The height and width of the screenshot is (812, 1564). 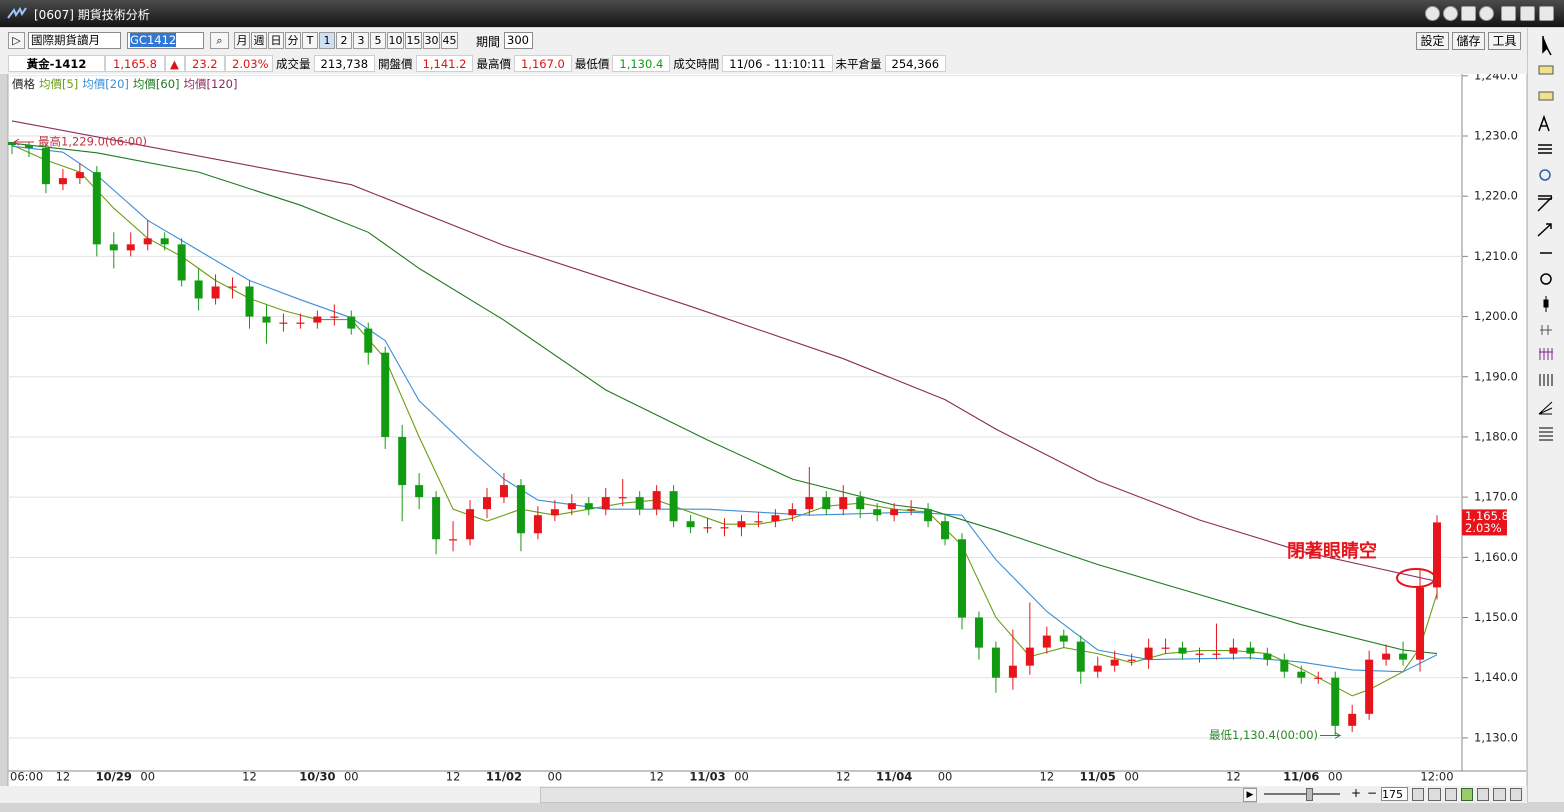 What do you see at coordinates (1527, 13) in the screenshot?
I see `maximize-button` at bounding box center [1527, 13].